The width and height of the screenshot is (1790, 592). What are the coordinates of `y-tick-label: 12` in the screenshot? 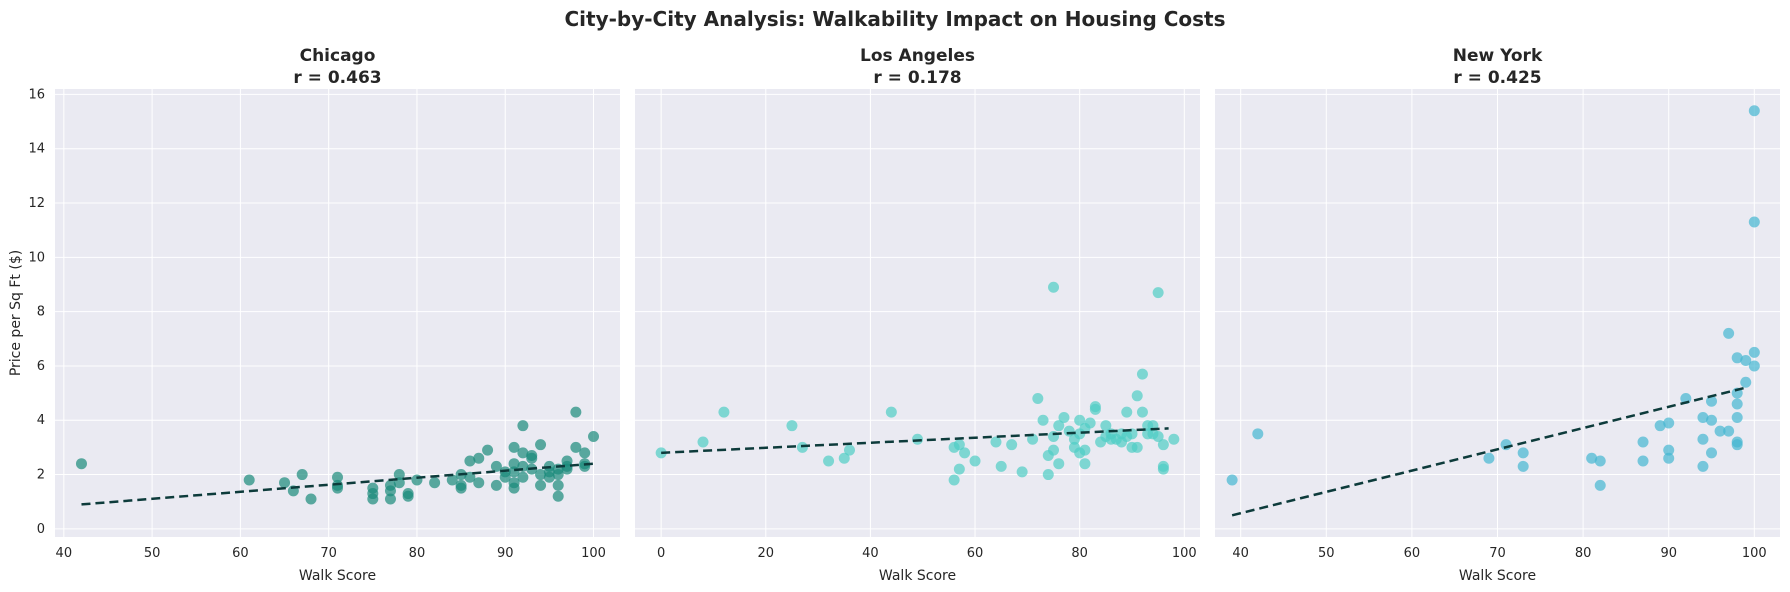 It's located at (36, 203).